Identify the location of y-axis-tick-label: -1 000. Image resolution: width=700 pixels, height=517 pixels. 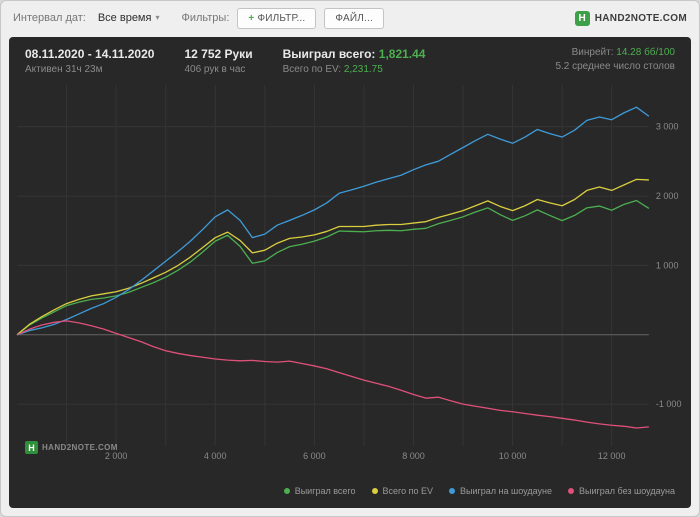
(669, 404).